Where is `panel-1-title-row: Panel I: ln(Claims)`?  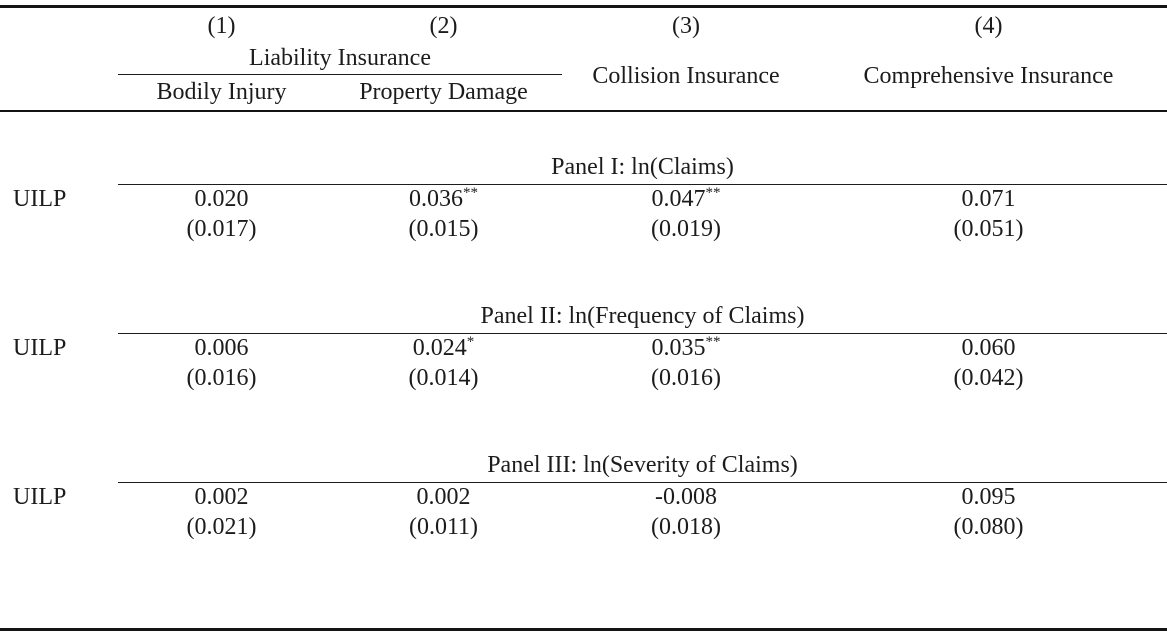 panel-1-title-row: Panel I: ln(Claims) is located at coordinates (583, 166).